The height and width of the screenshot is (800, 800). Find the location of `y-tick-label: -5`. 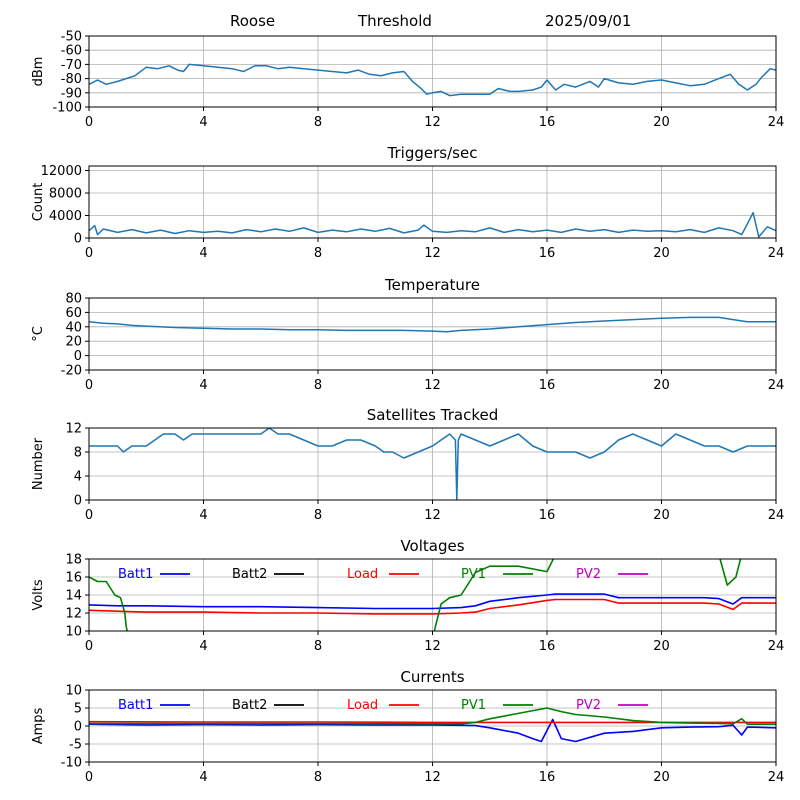

y-tick-label: -5 is located at coordinates (75, 745).